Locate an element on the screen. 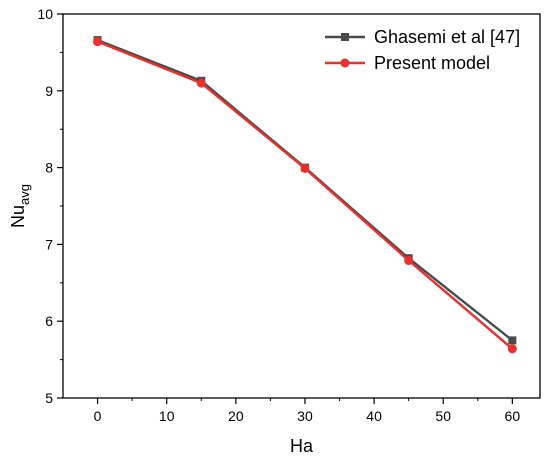 This screenshot has height=464, width=550. x-tick-label: 30 is located at coordinates (305, 416).